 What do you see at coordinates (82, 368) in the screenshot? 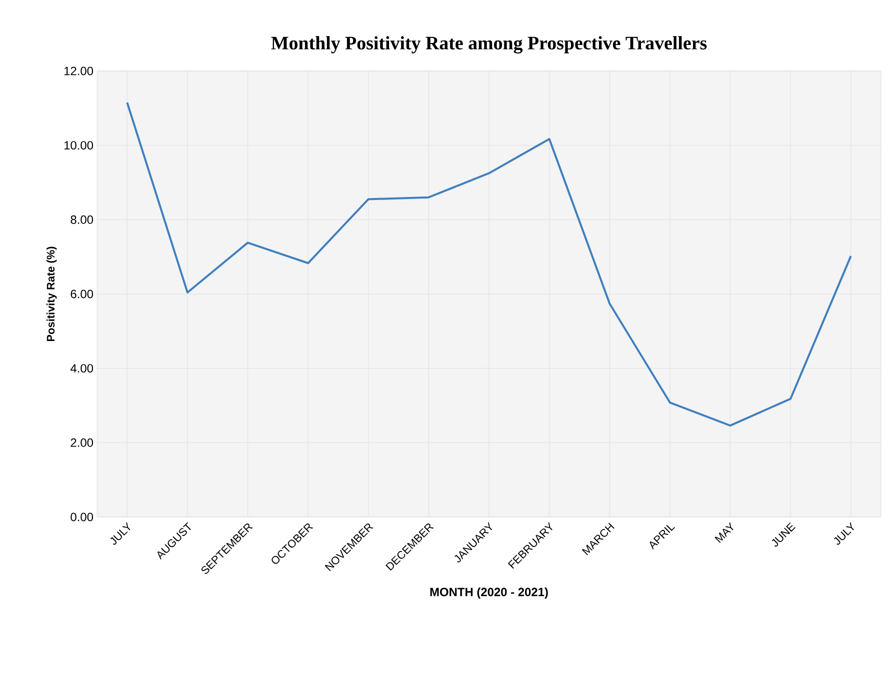
I see `y-tick-label: 4.00` at bounding box center [82, 368].